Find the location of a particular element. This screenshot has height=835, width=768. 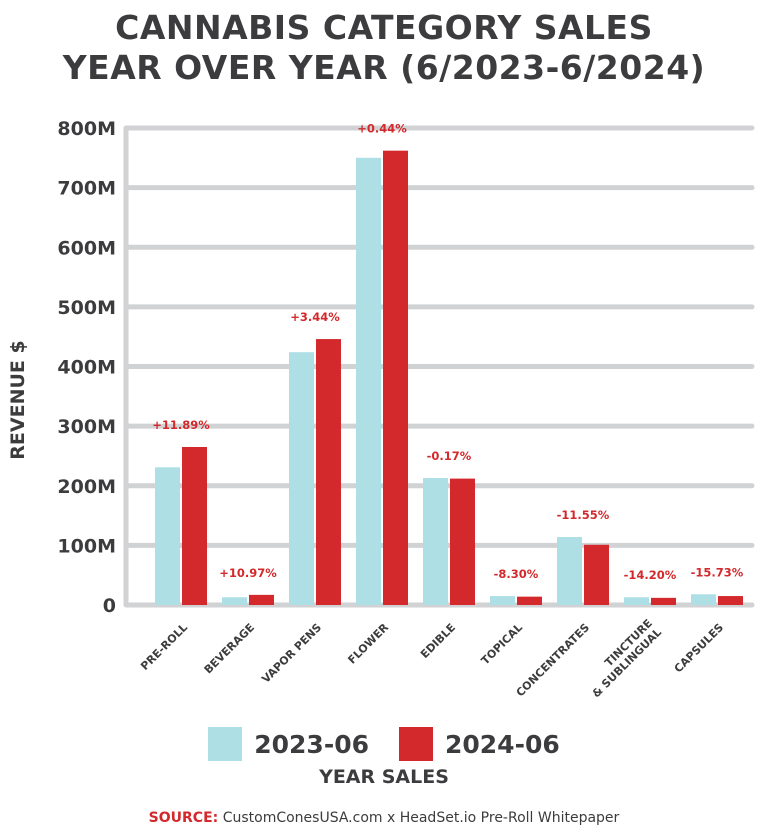

x-tick-label: TINCTURE& SUBLINGUAL is located at coordinates (623, 659).